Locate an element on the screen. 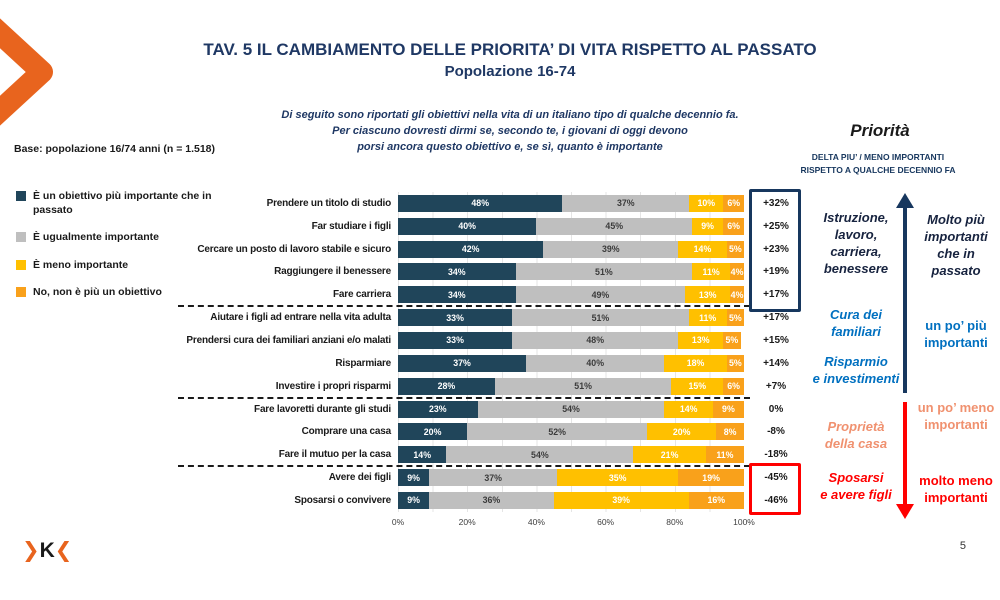 The width and height of the screenshot is (1000, 600). bar-segment: 14% is located at coordinates (688, 409).